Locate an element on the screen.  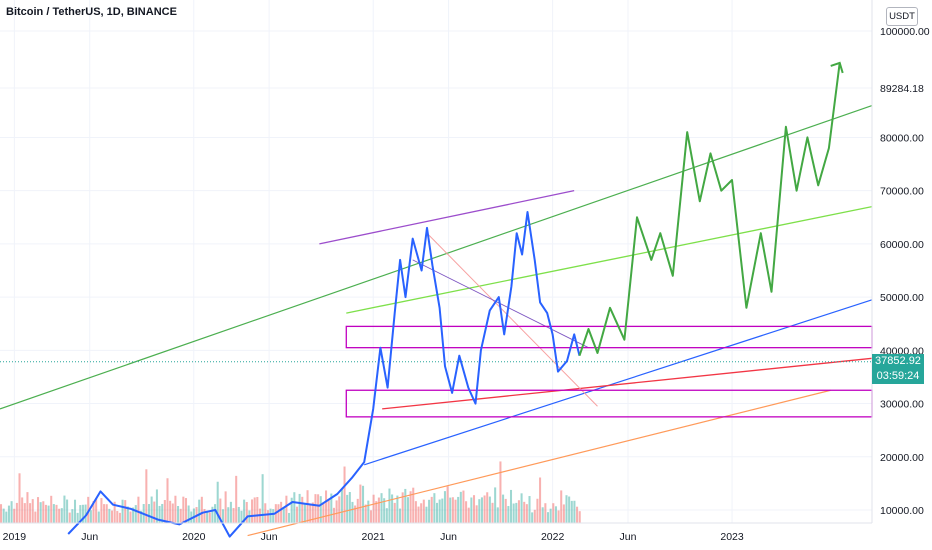
currency-unit-button: USDT is located at coordinates (902, 16).